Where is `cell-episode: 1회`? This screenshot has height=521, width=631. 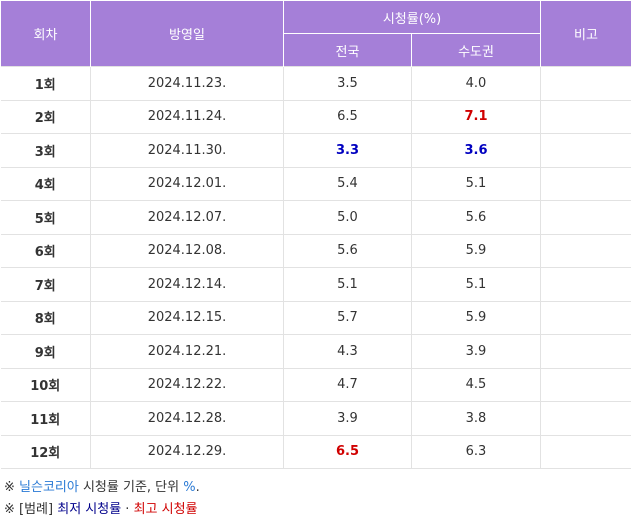 cell-episode: 1회 is located at coordinates (46, 84).